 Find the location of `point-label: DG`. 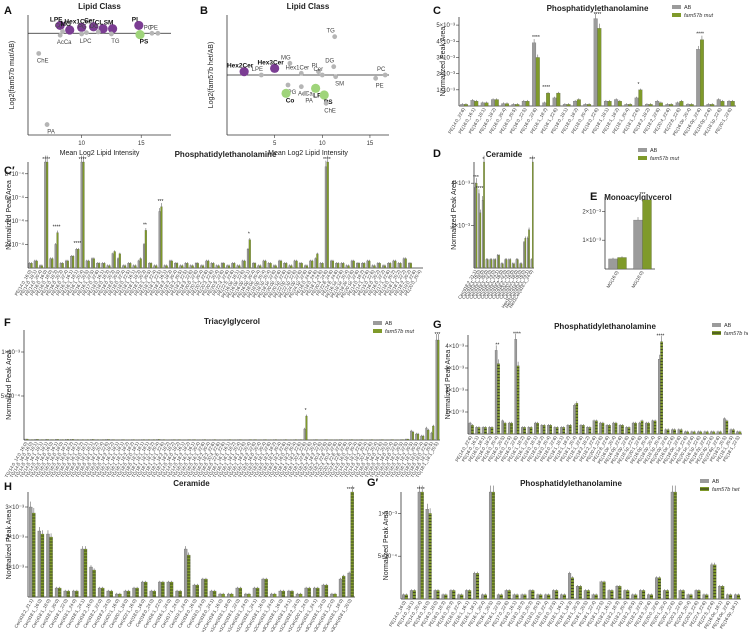

point-label: DG is located at coordinates (94, 27).